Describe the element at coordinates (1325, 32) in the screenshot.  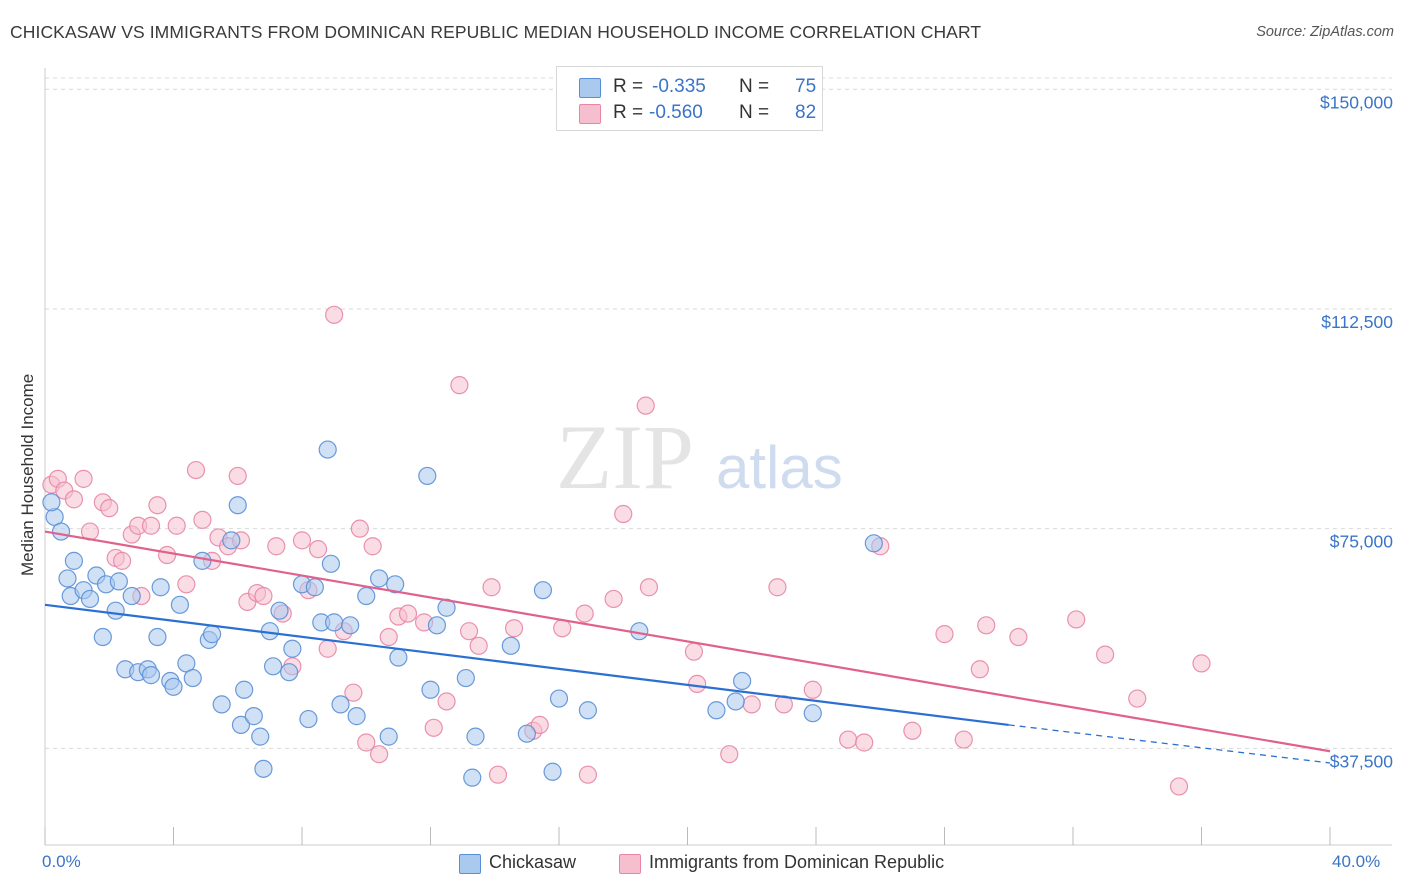
I see `source-label: Source: ZipAtlas.com` at that location.